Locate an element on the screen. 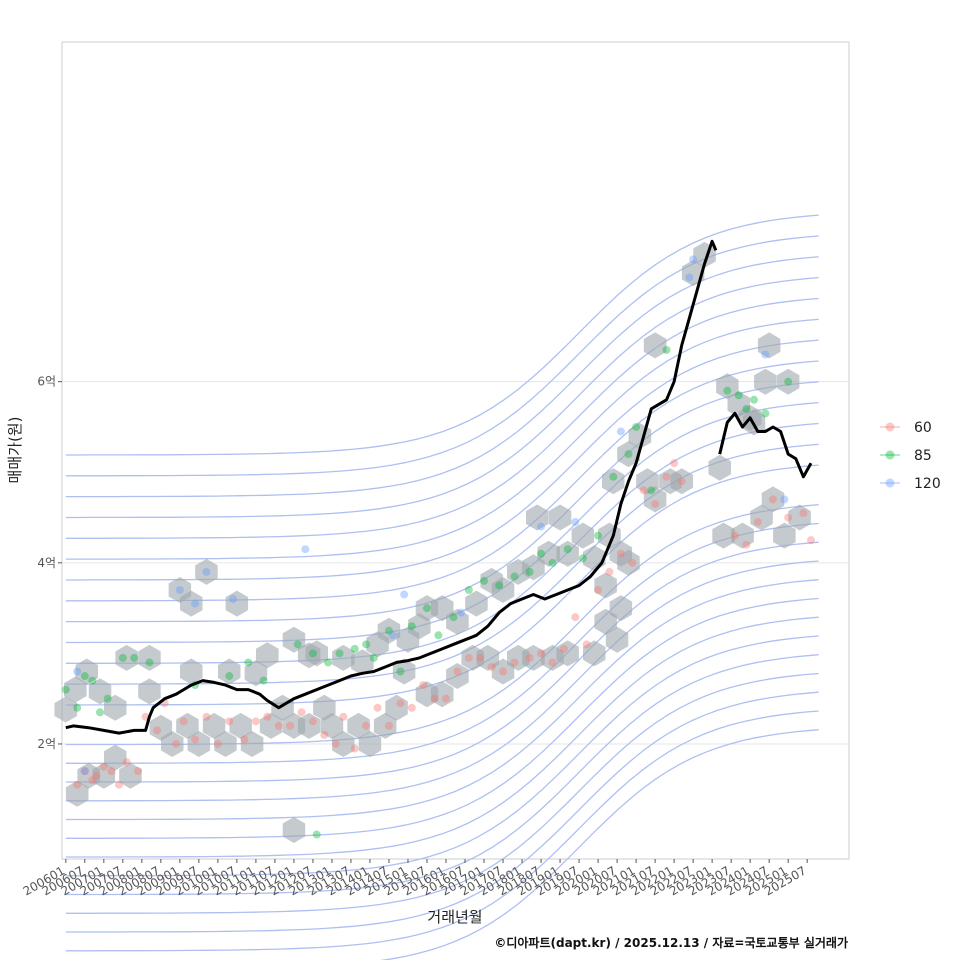 The width and height of the screenshot is (960, 960). contour-lower is located at coordinates (599, 844).